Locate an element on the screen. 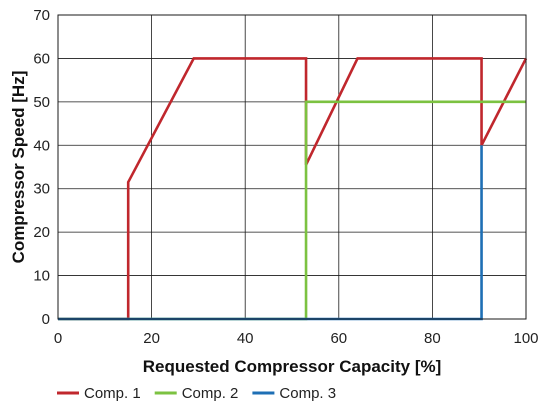 This screenshot has height=405, width=550. legend: Comp. 1 Comp. 2 Comp. 3 is located at coordinates (196, 393).